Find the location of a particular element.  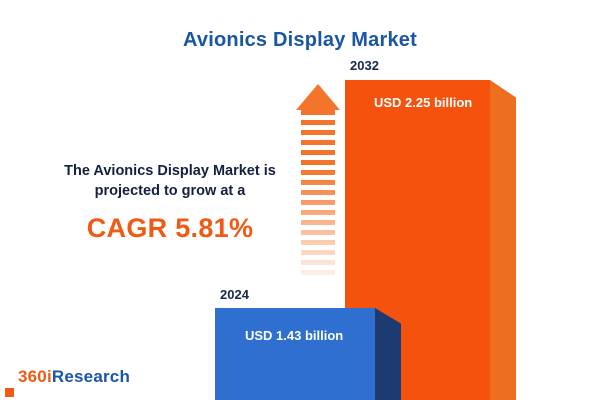

brand-logo: 360iResearch is located at coordinates (74, 377).